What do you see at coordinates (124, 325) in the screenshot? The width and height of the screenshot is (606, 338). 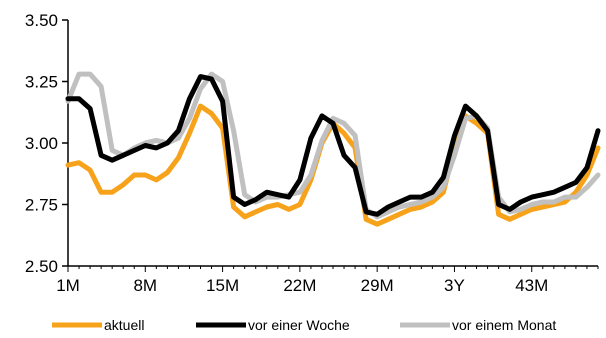 I see `legend-label: aktuell` at bounding box center [124, 325].